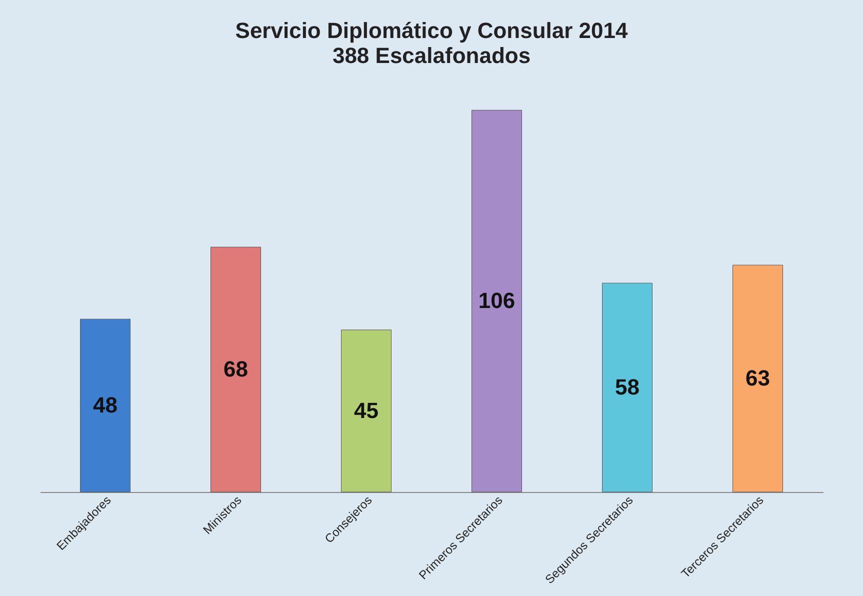  I want to click on data-label: 106, so click(497, 301).